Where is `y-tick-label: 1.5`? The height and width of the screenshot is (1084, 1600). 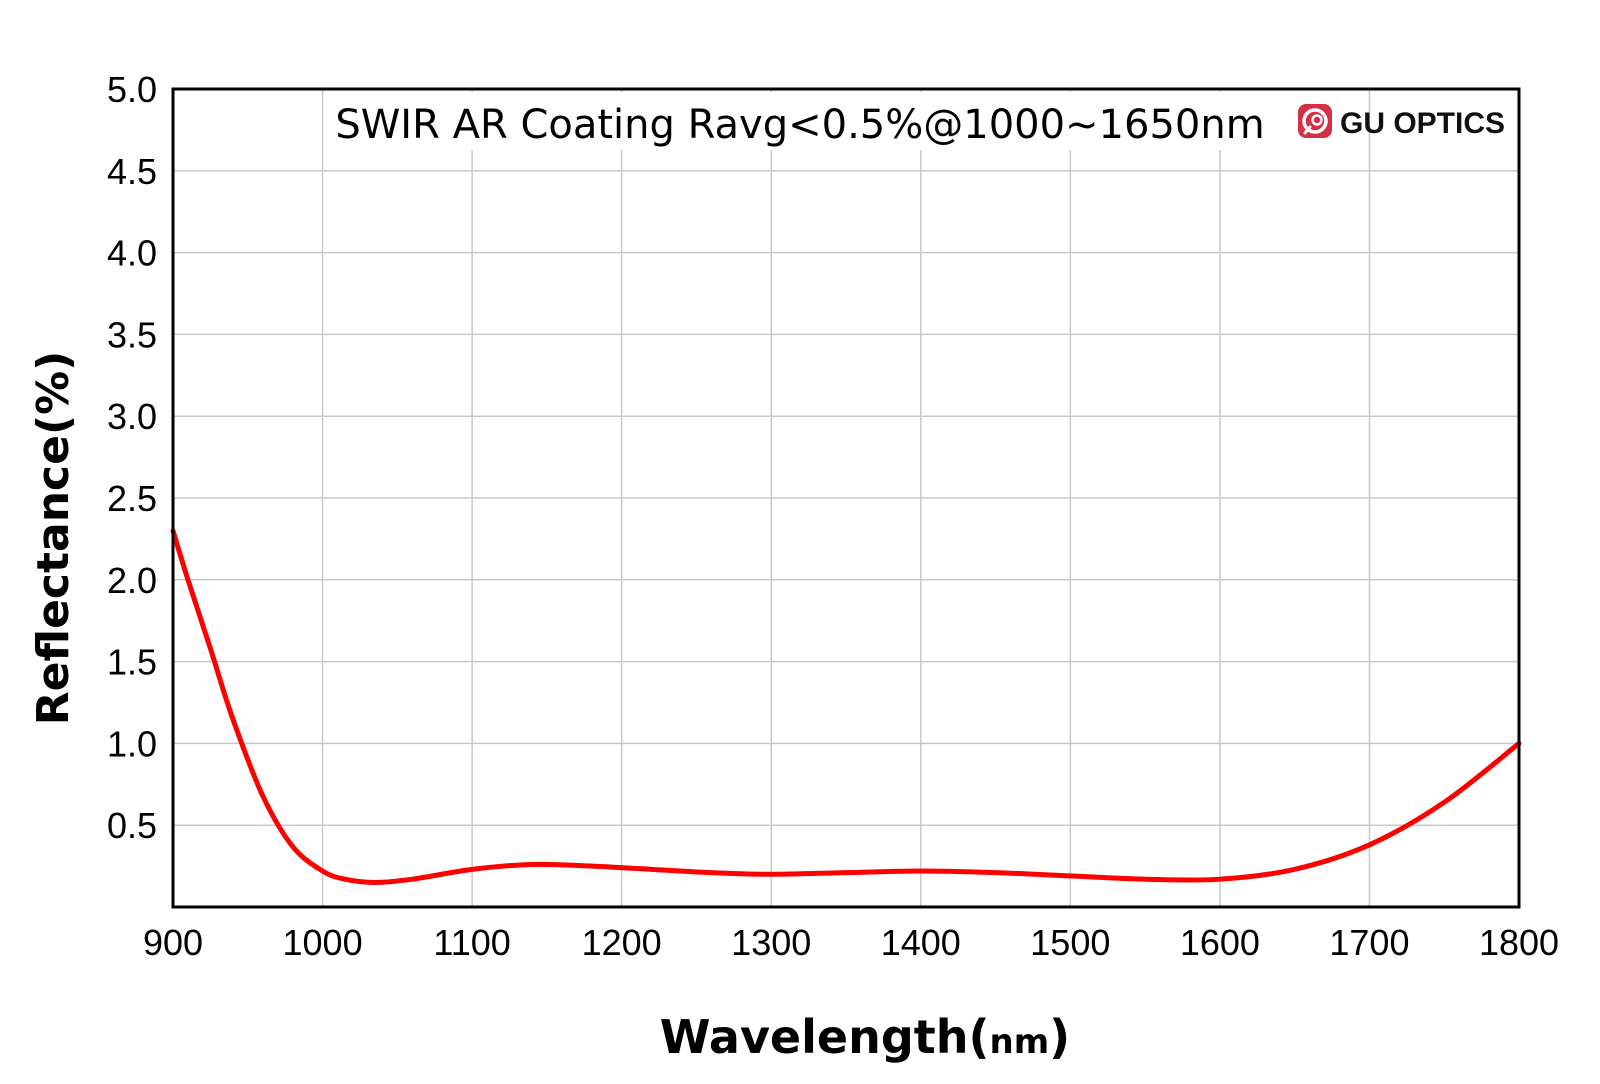
y-tick-label: 1.5 is located at coordinates (132, 662).